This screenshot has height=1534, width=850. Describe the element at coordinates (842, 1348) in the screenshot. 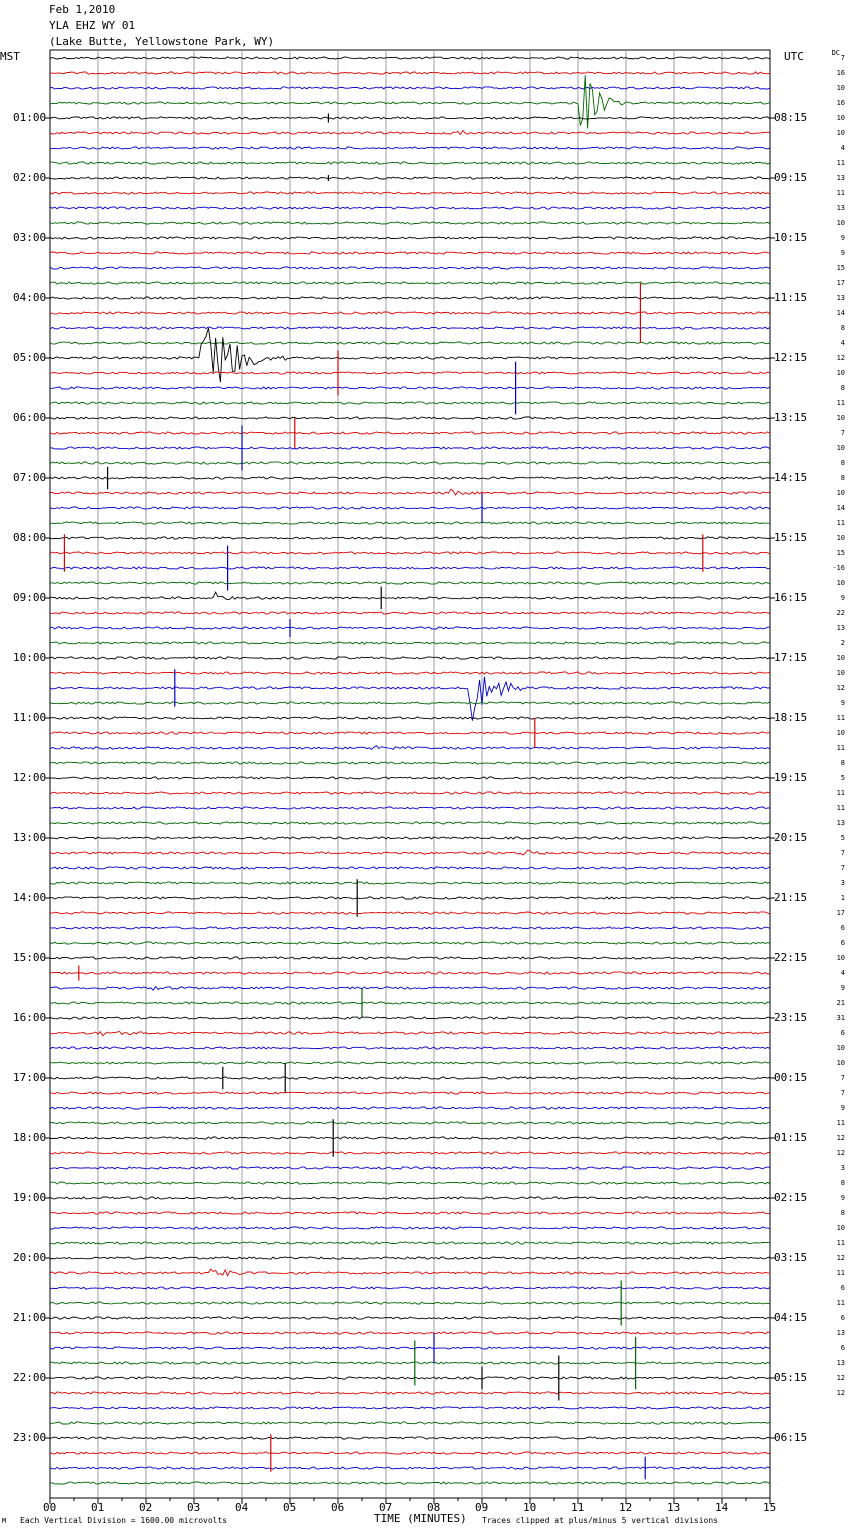

I see `dc-offset-value: 6` at that location.